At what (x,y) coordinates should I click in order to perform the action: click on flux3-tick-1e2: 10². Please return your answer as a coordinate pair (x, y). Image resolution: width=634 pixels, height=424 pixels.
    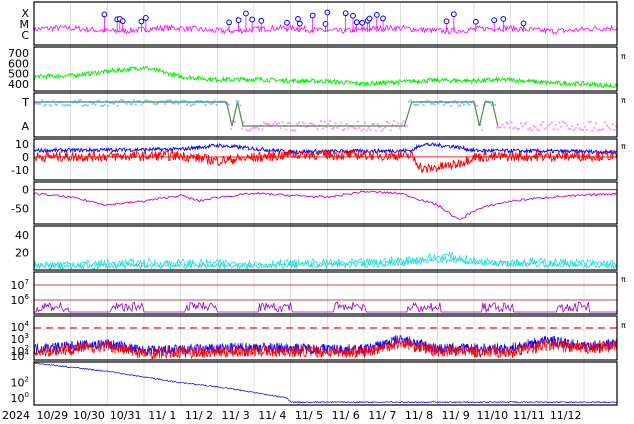
    Looking at the image, I should click on (20, 383).